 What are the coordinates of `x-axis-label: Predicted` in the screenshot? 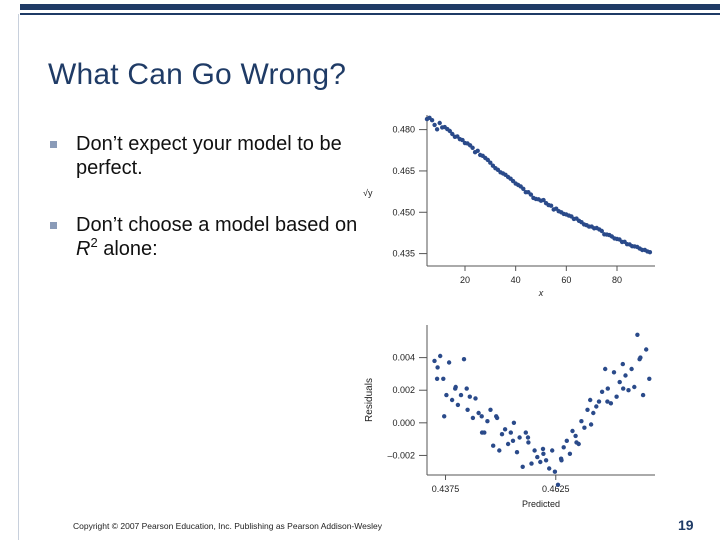 It's located at (541, 504).